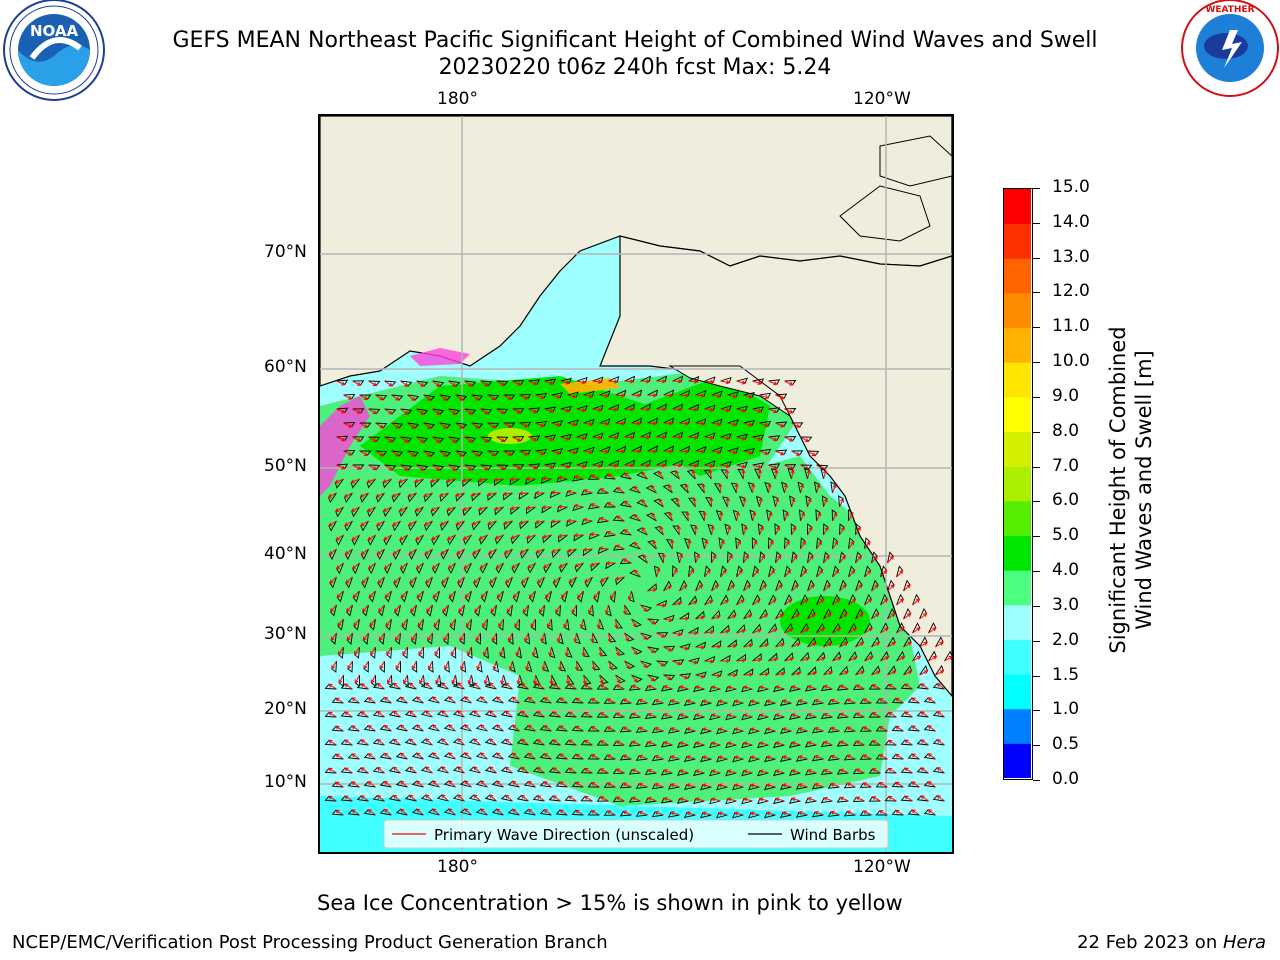 The width and height of the screenshot is (1280, 960). I want to click on nws-logo: WEATHER, so click(1229, 50).